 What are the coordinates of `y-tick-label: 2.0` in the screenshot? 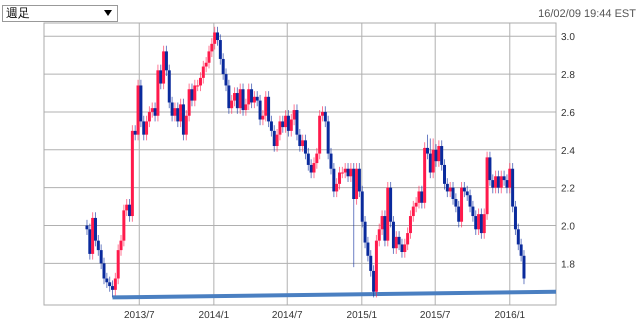 It's located at (568, 227).